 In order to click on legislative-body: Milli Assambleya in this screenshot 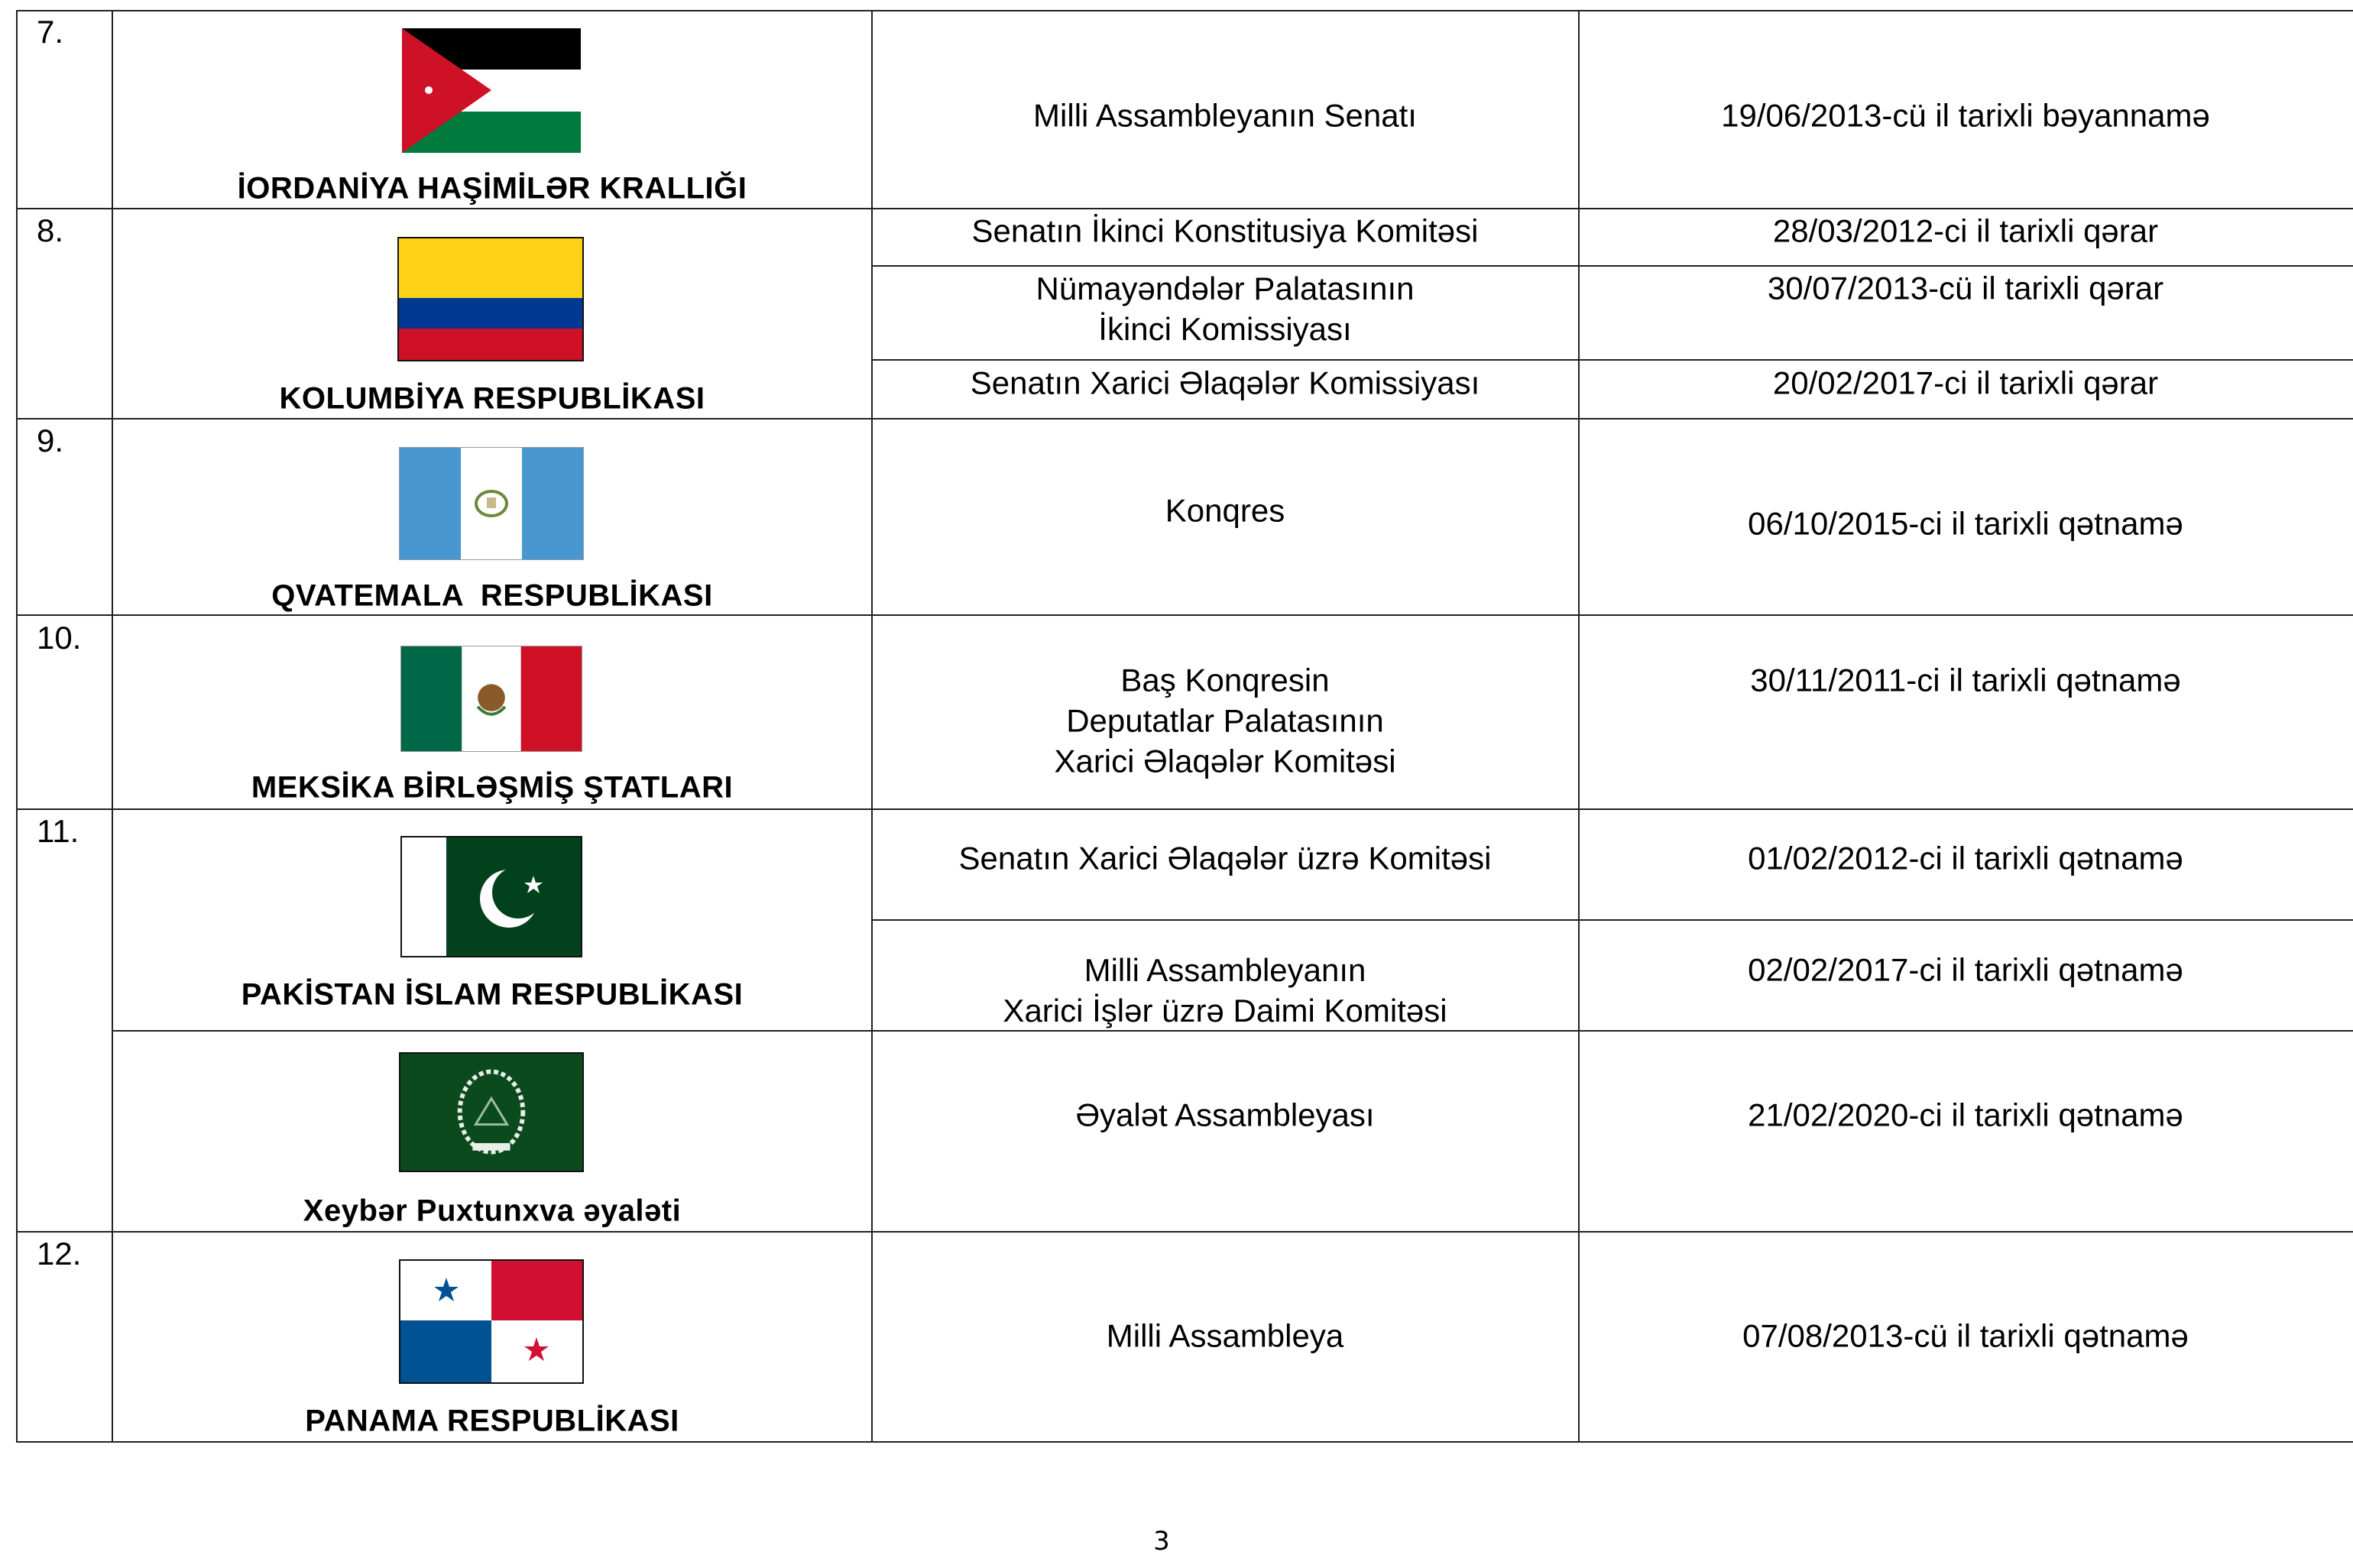, I will do `click(1225, 1335)`.